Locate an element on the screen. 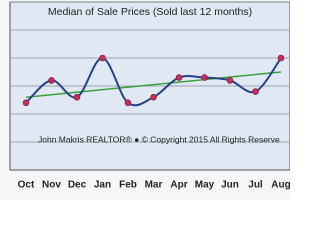  x-tick-label: Aug is located at coordinates (280, 185).